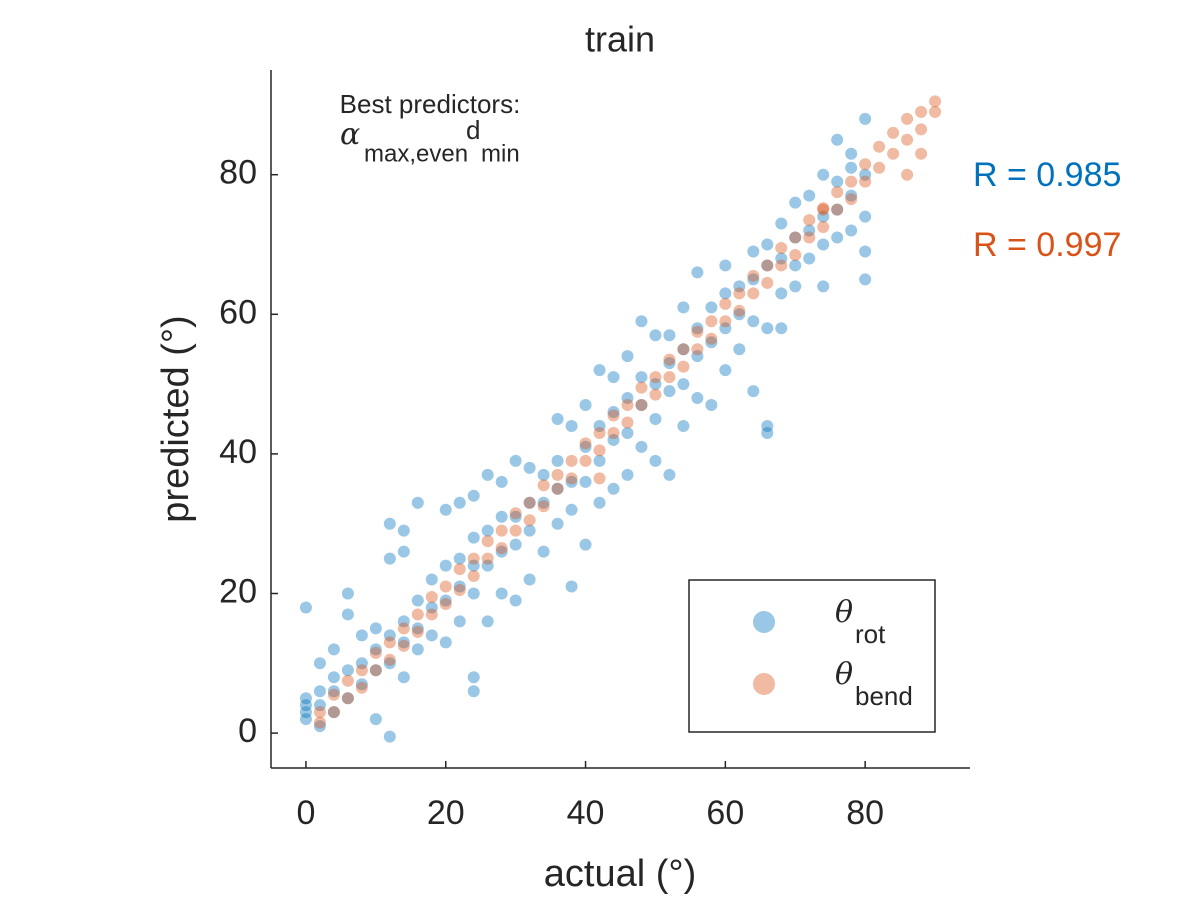  Describe the element at coordinates (725, 813) in the screenshot. I see `x-tick-label: 60` at that location.